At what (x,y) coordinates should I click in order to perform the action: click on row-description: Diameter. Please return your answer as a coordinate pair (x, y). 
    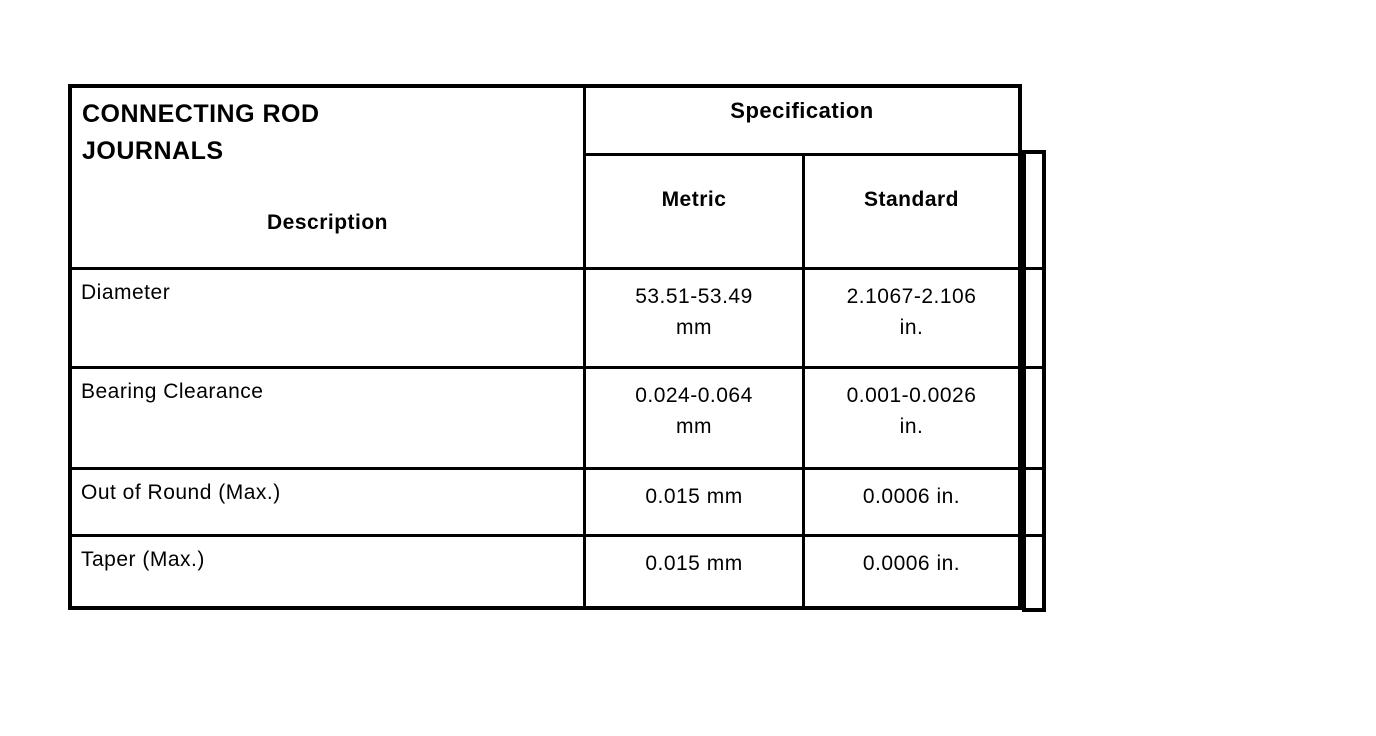
    Looking at the image, I should click on (329, 319).